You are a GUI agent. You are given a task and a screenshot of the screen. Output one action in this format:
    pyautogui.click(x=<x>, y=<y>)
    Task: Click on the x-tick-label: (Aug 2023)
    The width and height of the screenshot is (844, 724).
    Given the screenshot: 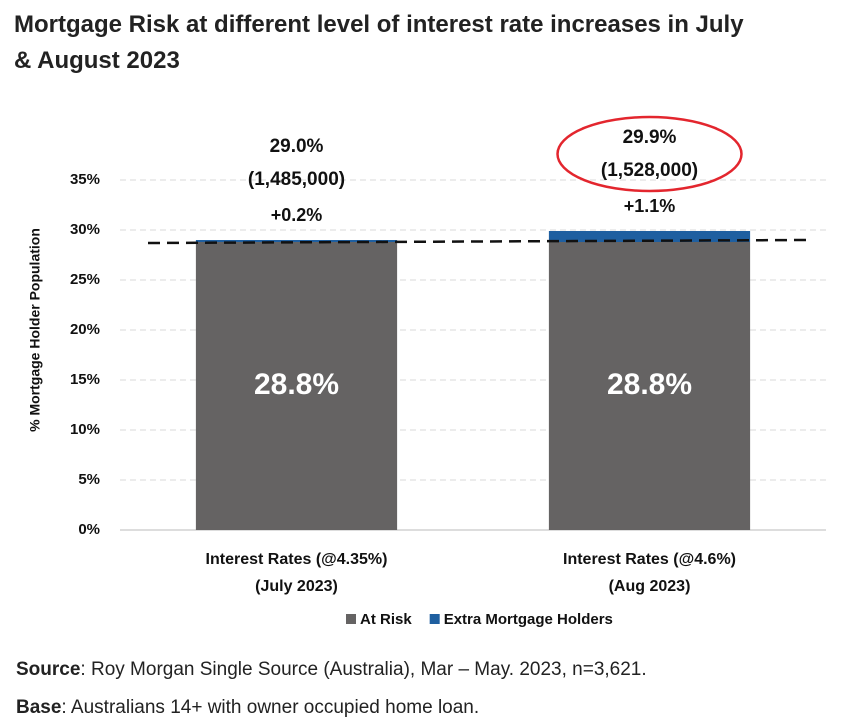 What is the action you would take?
    pyautogui.click(x=650, y=586)
    